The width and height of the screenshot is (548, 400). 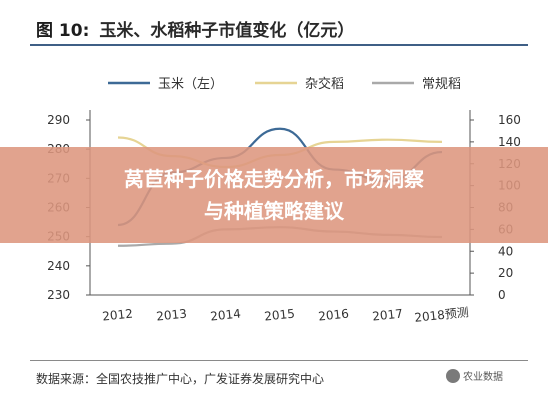 What do you see at coordinates (509, 120) in the screenshot?
I see `y-right-tick-label: 160` at bounding box center [509, 120].